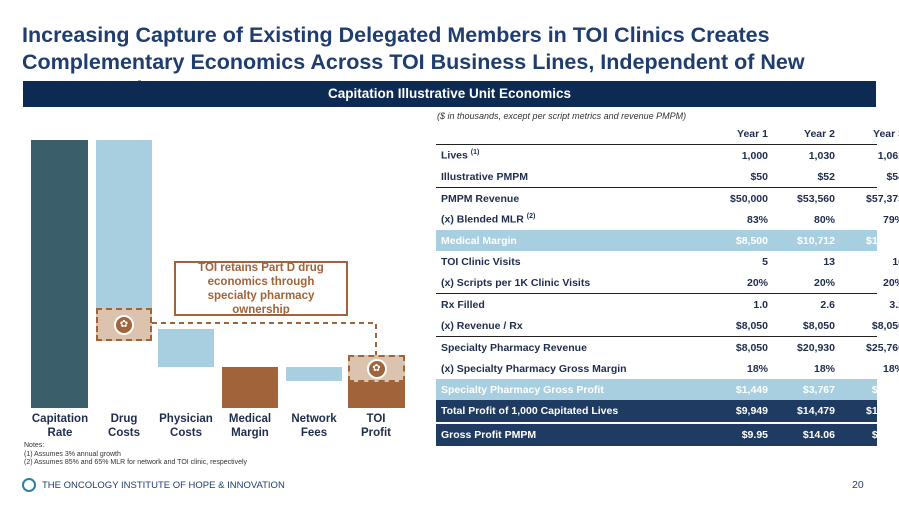  What do you see at coordinates (752, 134) in the screenshot?
I see `column-header: Year 1` at bounding box center [752, 134].